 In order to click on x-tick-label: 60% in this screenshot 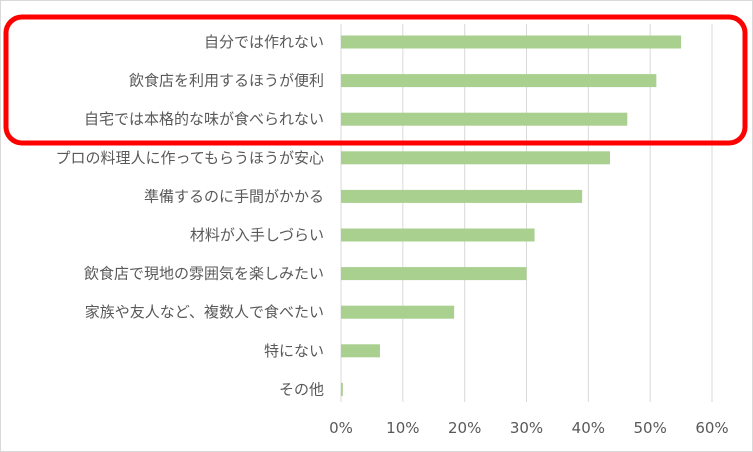, I will do `click(711, 428)`.